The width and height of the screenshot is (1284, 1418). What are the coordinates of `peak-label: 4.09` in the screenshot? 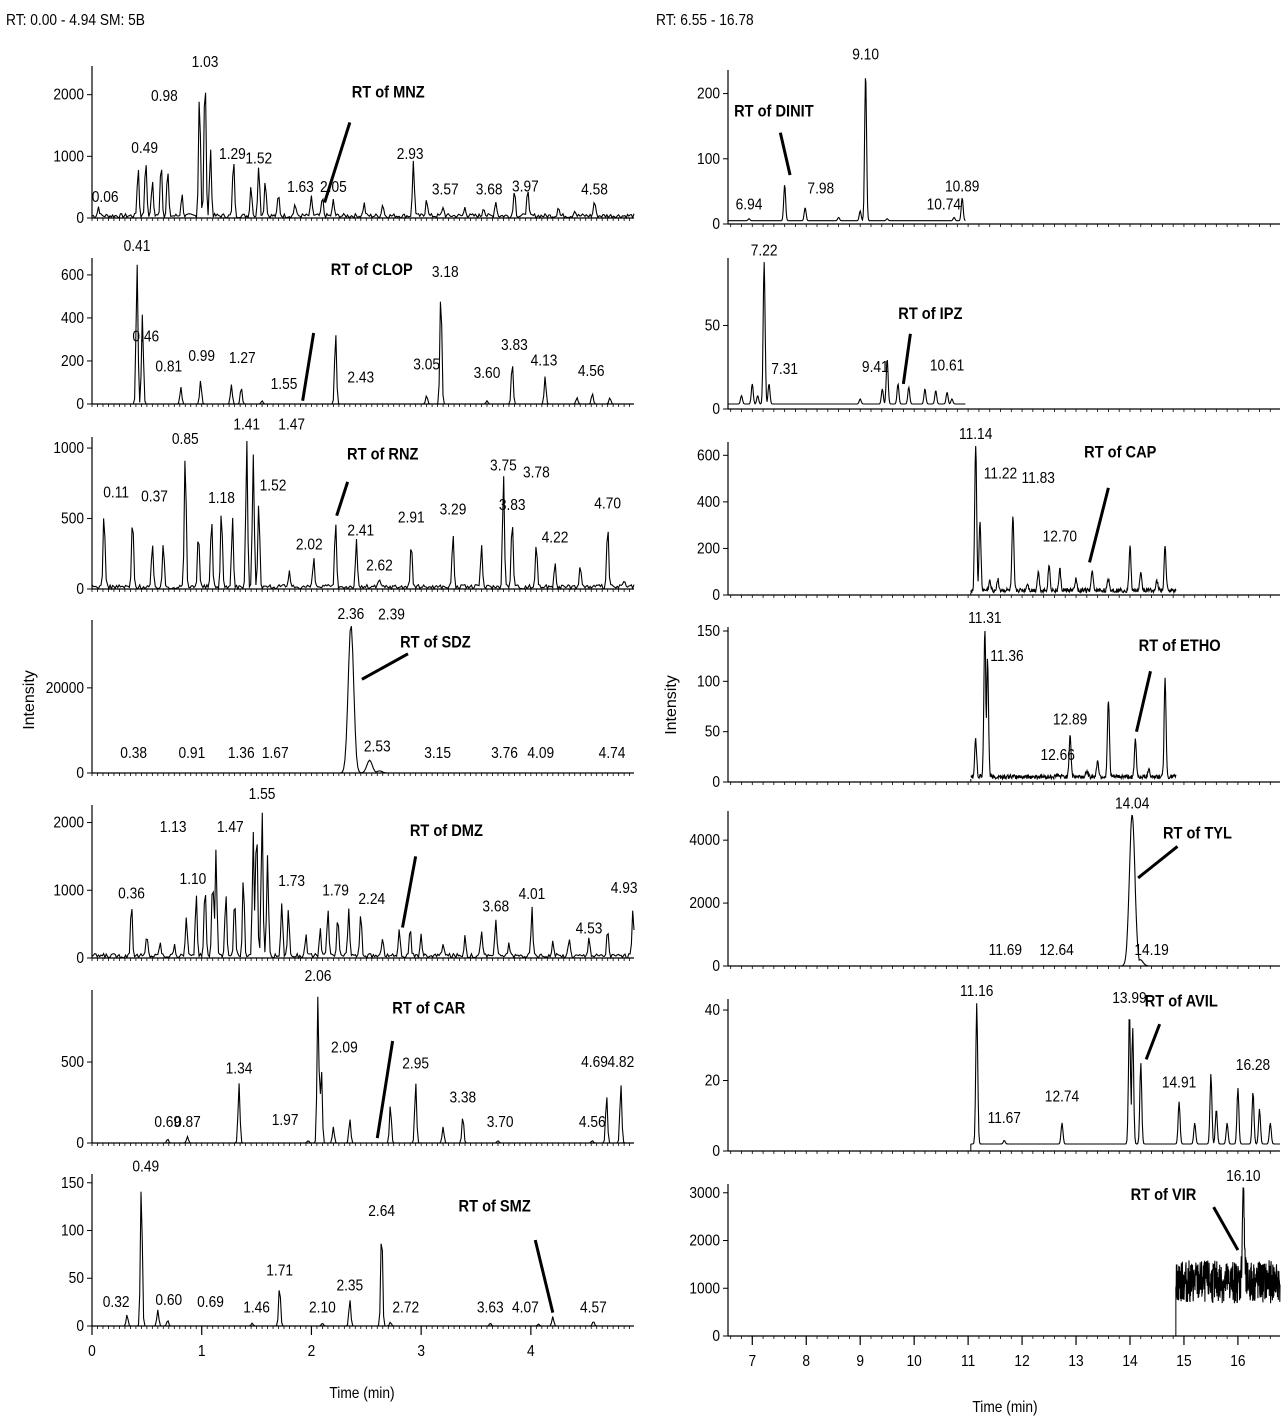 It's located at (540, 753).